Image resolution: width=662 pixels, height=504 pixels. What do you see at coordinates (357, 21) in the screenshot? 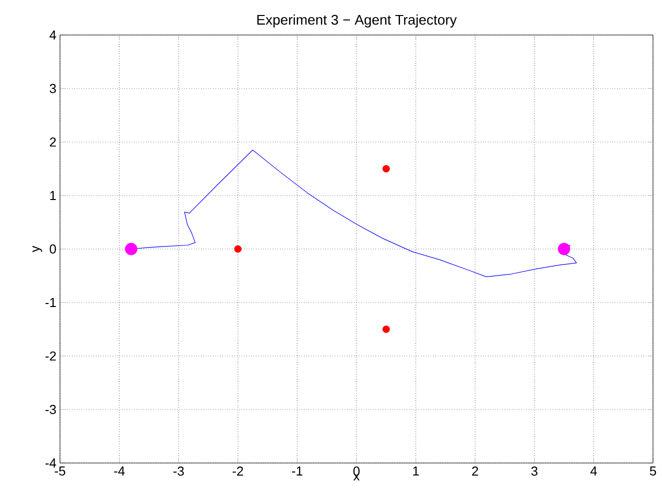
I see `chart-title: Experiment 3 − Agent Trajectory` at bounding box center [357, 21].